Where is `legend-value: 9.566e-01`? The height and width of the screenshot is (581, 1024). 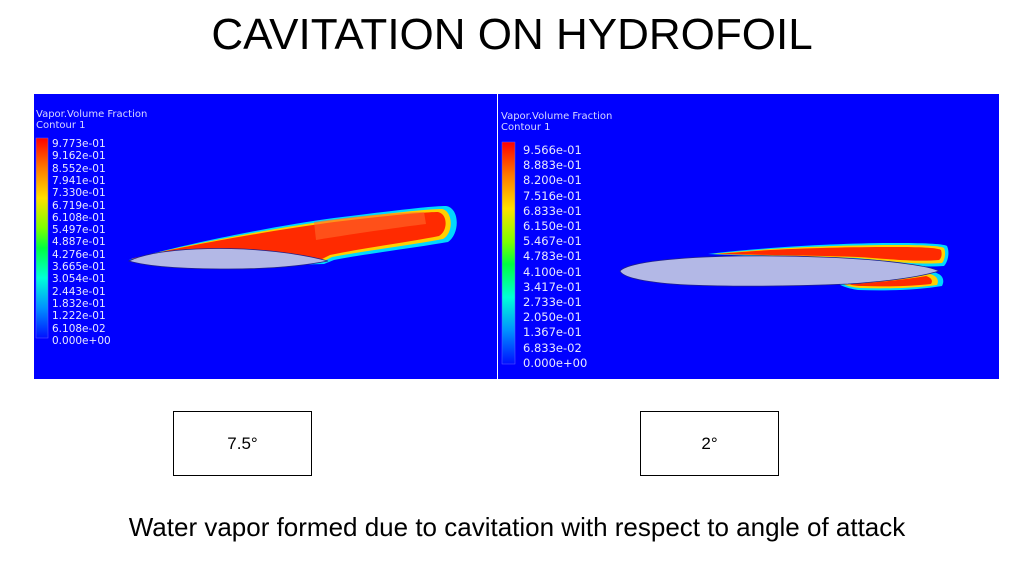 legend-value: 9.566e-01 is located at coordinates (552, 150).